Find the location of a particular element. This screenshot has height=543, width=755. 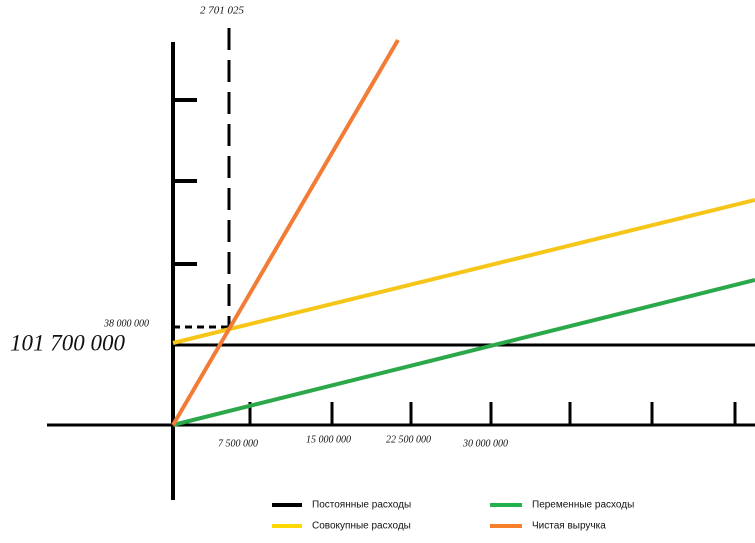

x-ticks is located at coordinates (492, 413).